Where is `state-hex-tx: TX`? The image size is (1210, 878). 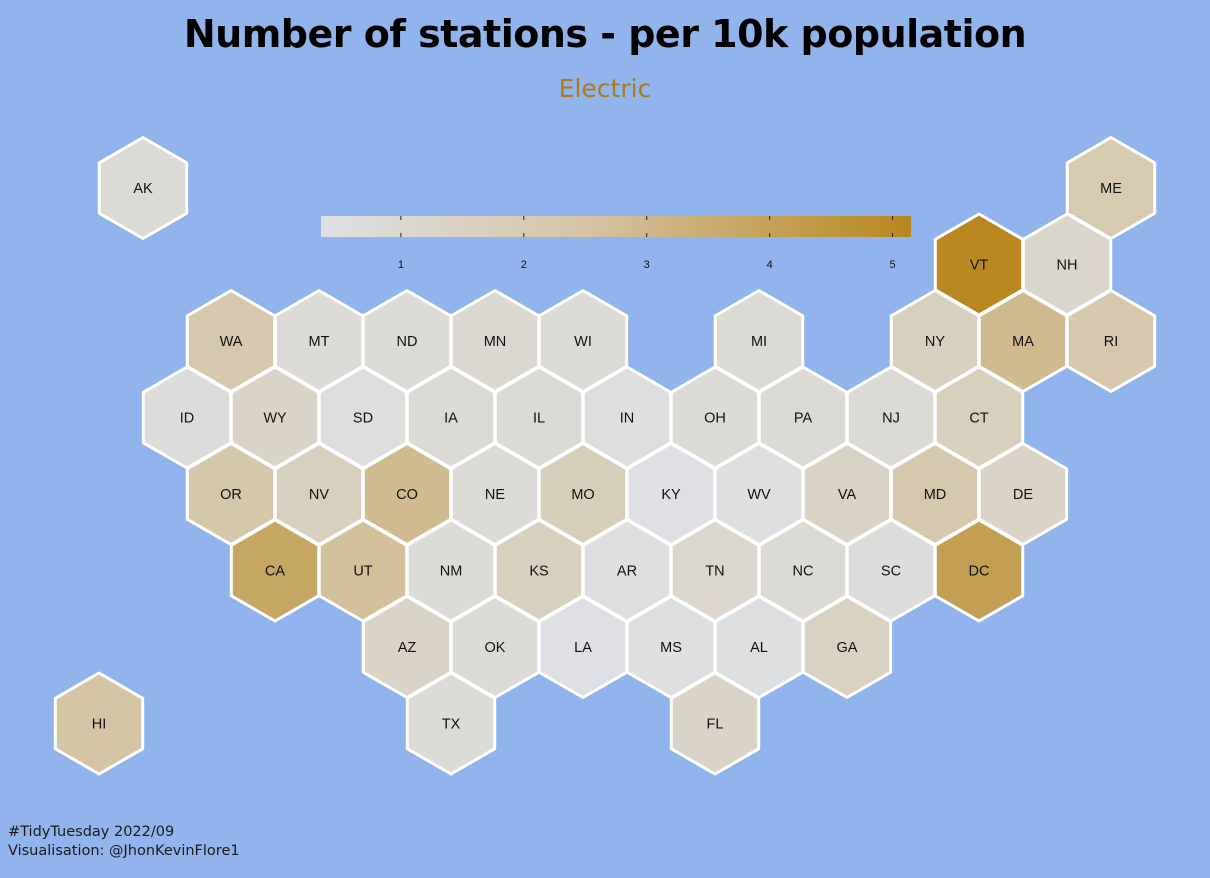 state-hex-tx: TX is located at coordinates (451, 723).